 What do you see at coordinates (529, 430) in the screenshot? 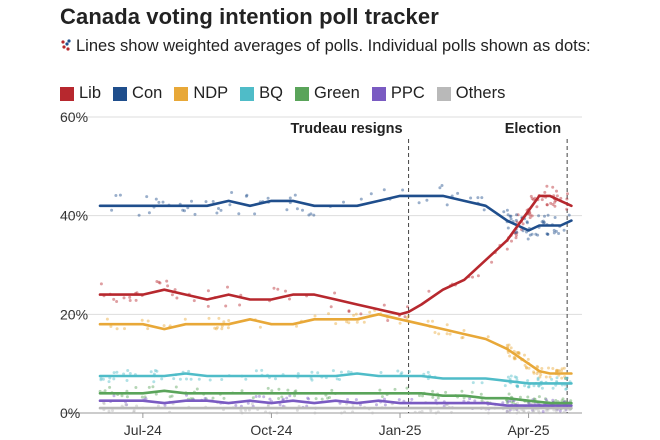
I see `x-tick-label: Apr-25` at bounding box center [529, 430].